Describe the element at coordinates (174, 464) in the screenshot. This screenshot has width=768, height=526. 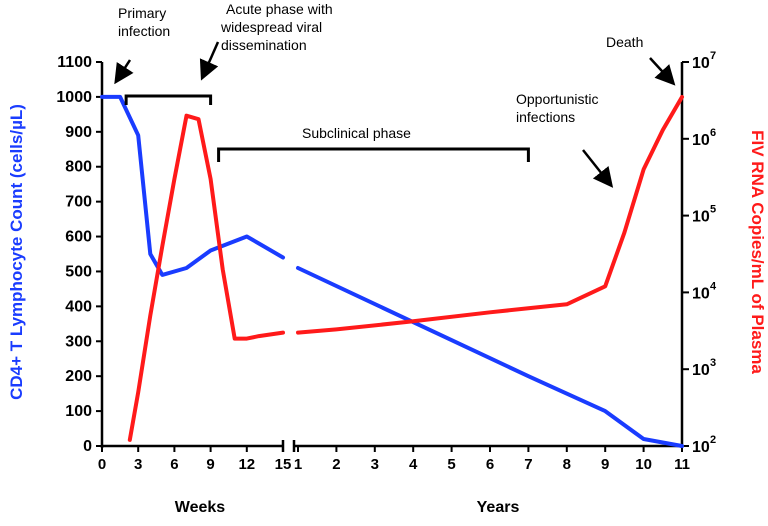
I see `x-weeks-tick-label: 6` at that location.